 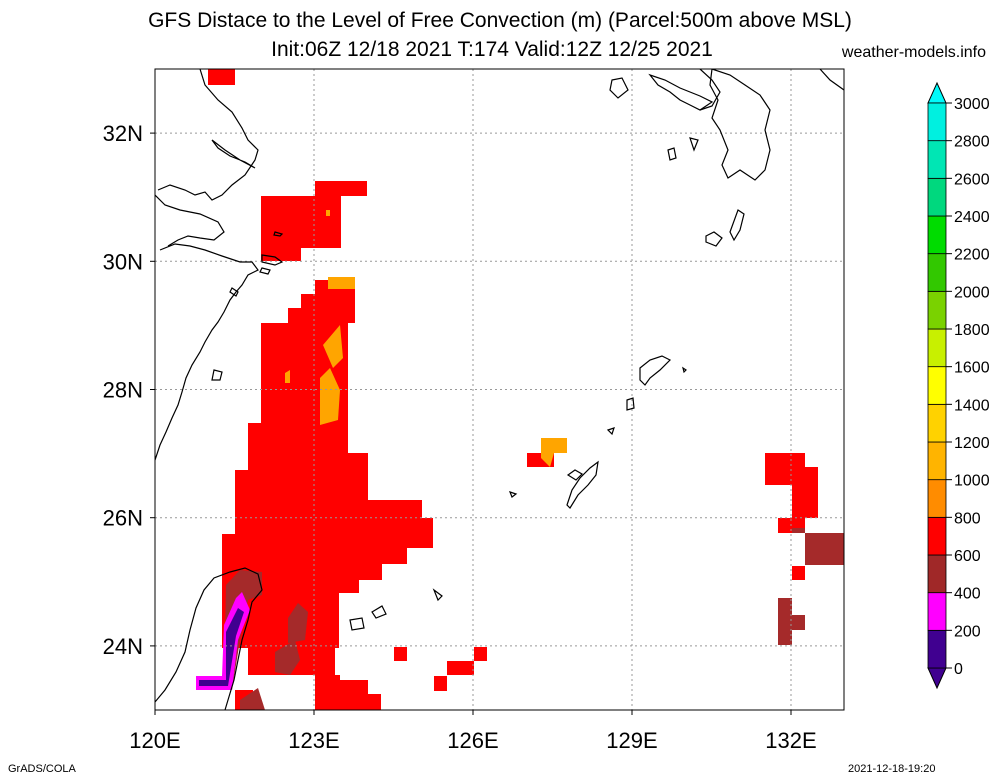 What do you see at coordinates (42, 769) in the screenshot?
I see `footer-software: GrADS/COLA` at bounding box center [42, 769].